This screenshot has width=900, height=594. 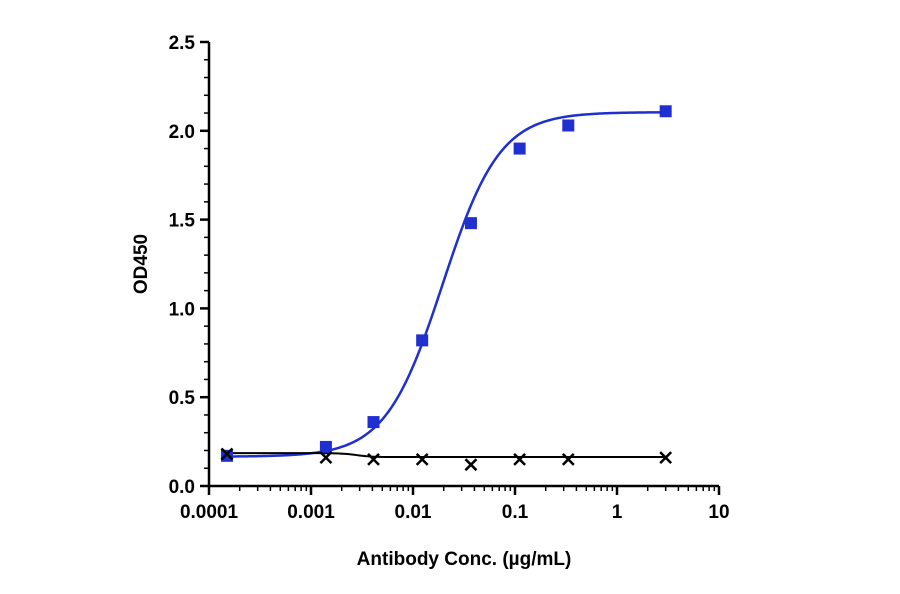 I want to click on fit-curve, so click(x=446, y=455).